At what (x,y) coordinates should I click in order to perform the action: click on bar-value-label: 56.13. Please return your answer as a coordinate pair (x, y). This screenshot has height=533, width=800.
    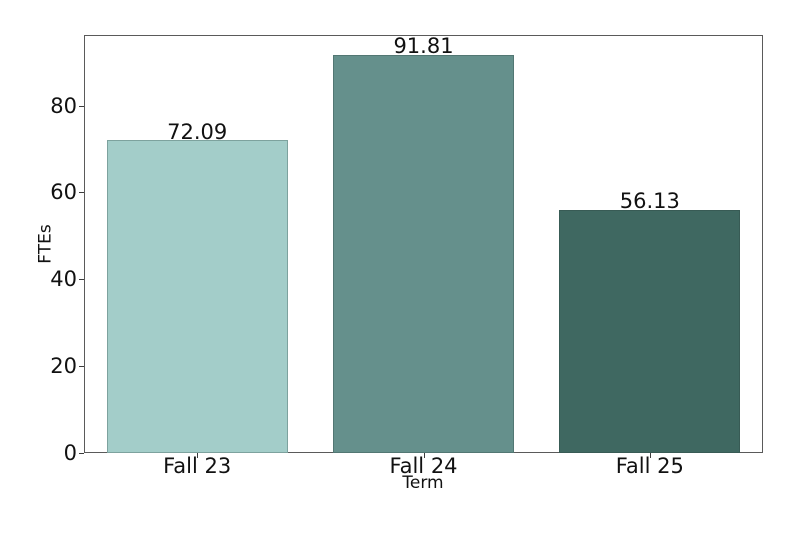
    Looking at the image, I should click on (649, 201).